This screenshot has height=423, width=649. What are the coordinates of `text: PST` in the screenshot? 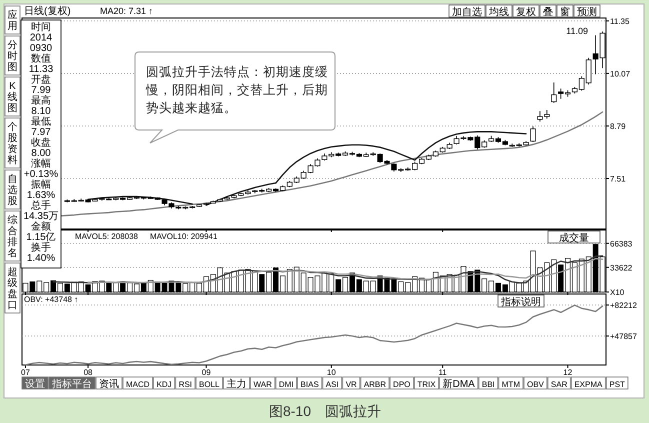 It's located at (617, 384).